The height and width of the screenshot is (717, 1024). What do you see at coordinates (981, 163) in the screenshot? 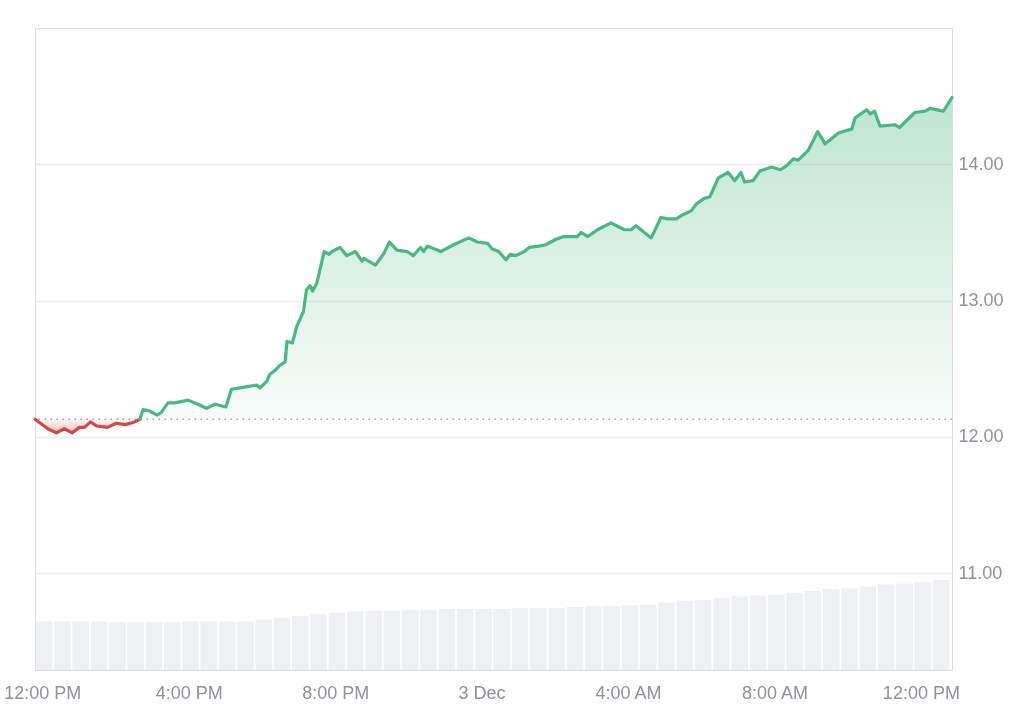
I see `y-tick-label: 14.00` at bounding box center [981, 163].